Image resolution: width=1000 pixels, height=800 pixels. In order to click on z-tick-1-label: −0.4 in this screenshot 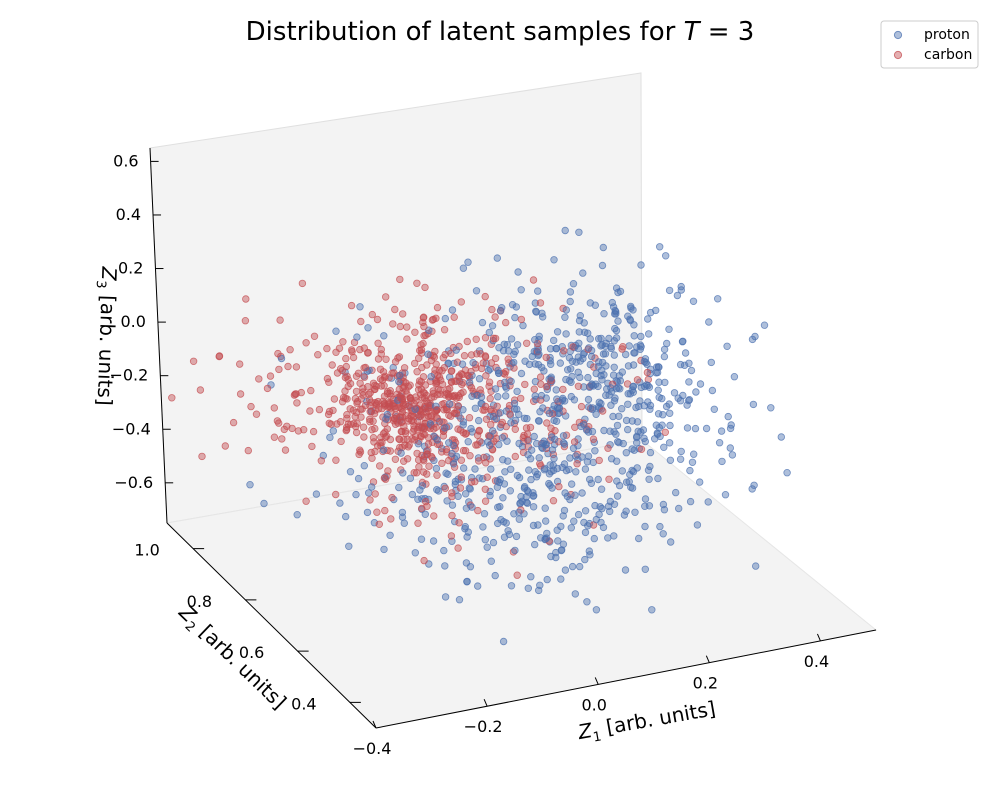, I will do `click(131, 428)`.